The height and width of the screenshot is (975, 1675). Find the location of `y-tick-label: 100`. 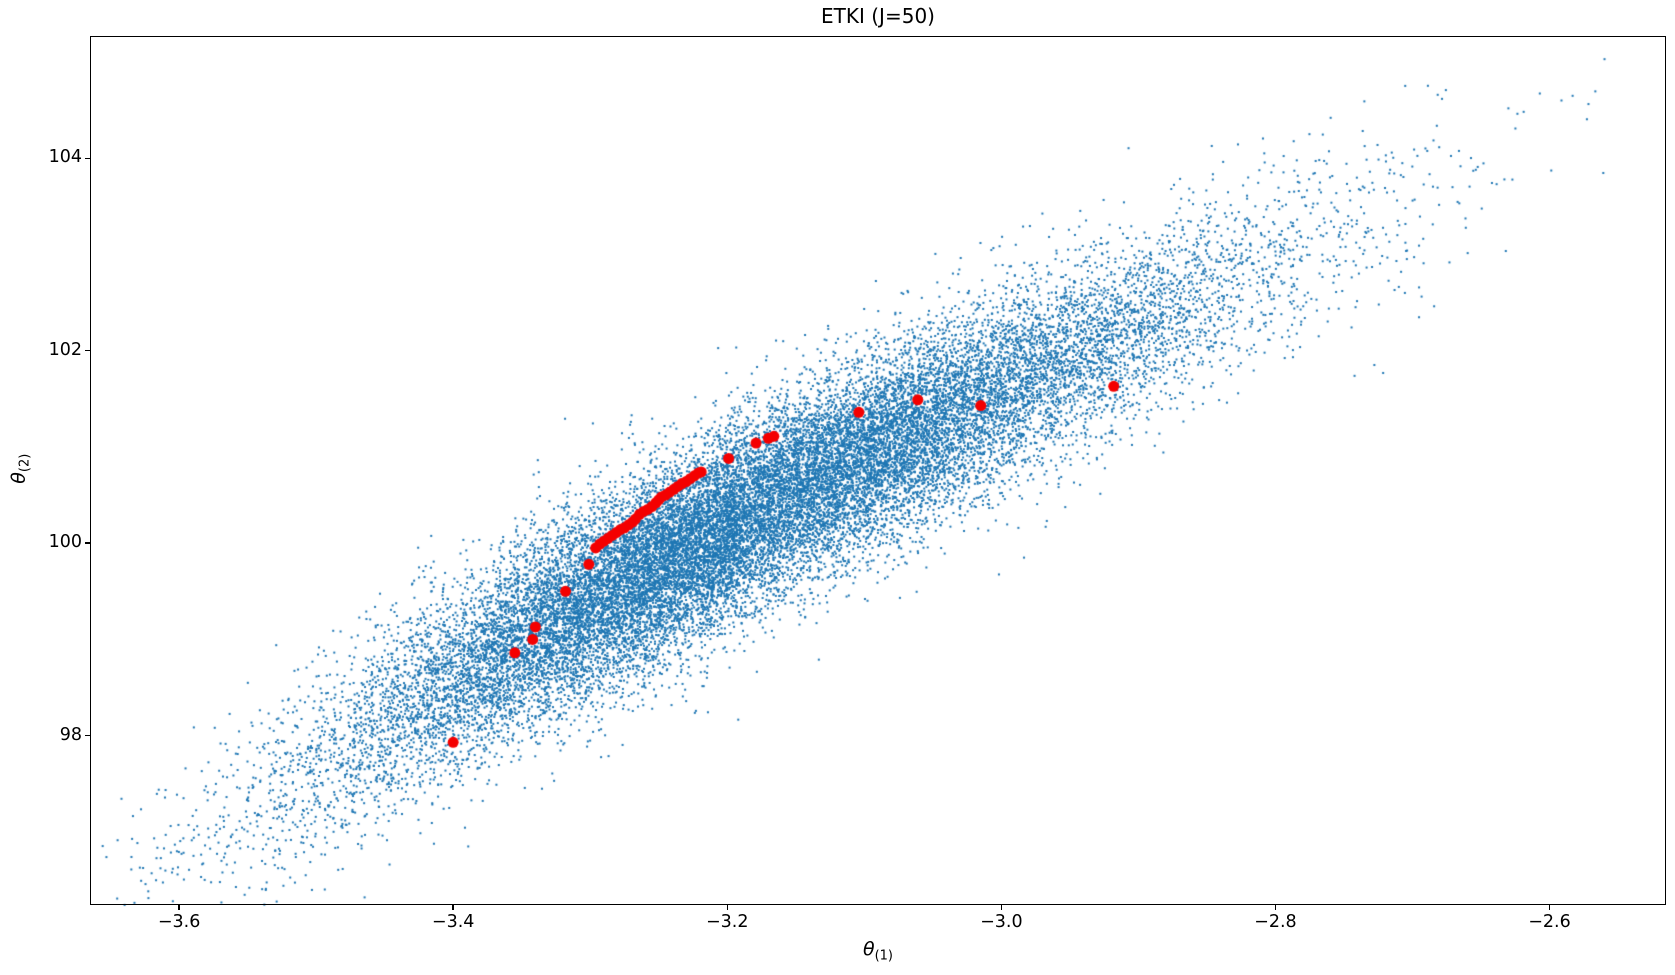

y-tick-label: 100 is located at coordinates (65, 542).